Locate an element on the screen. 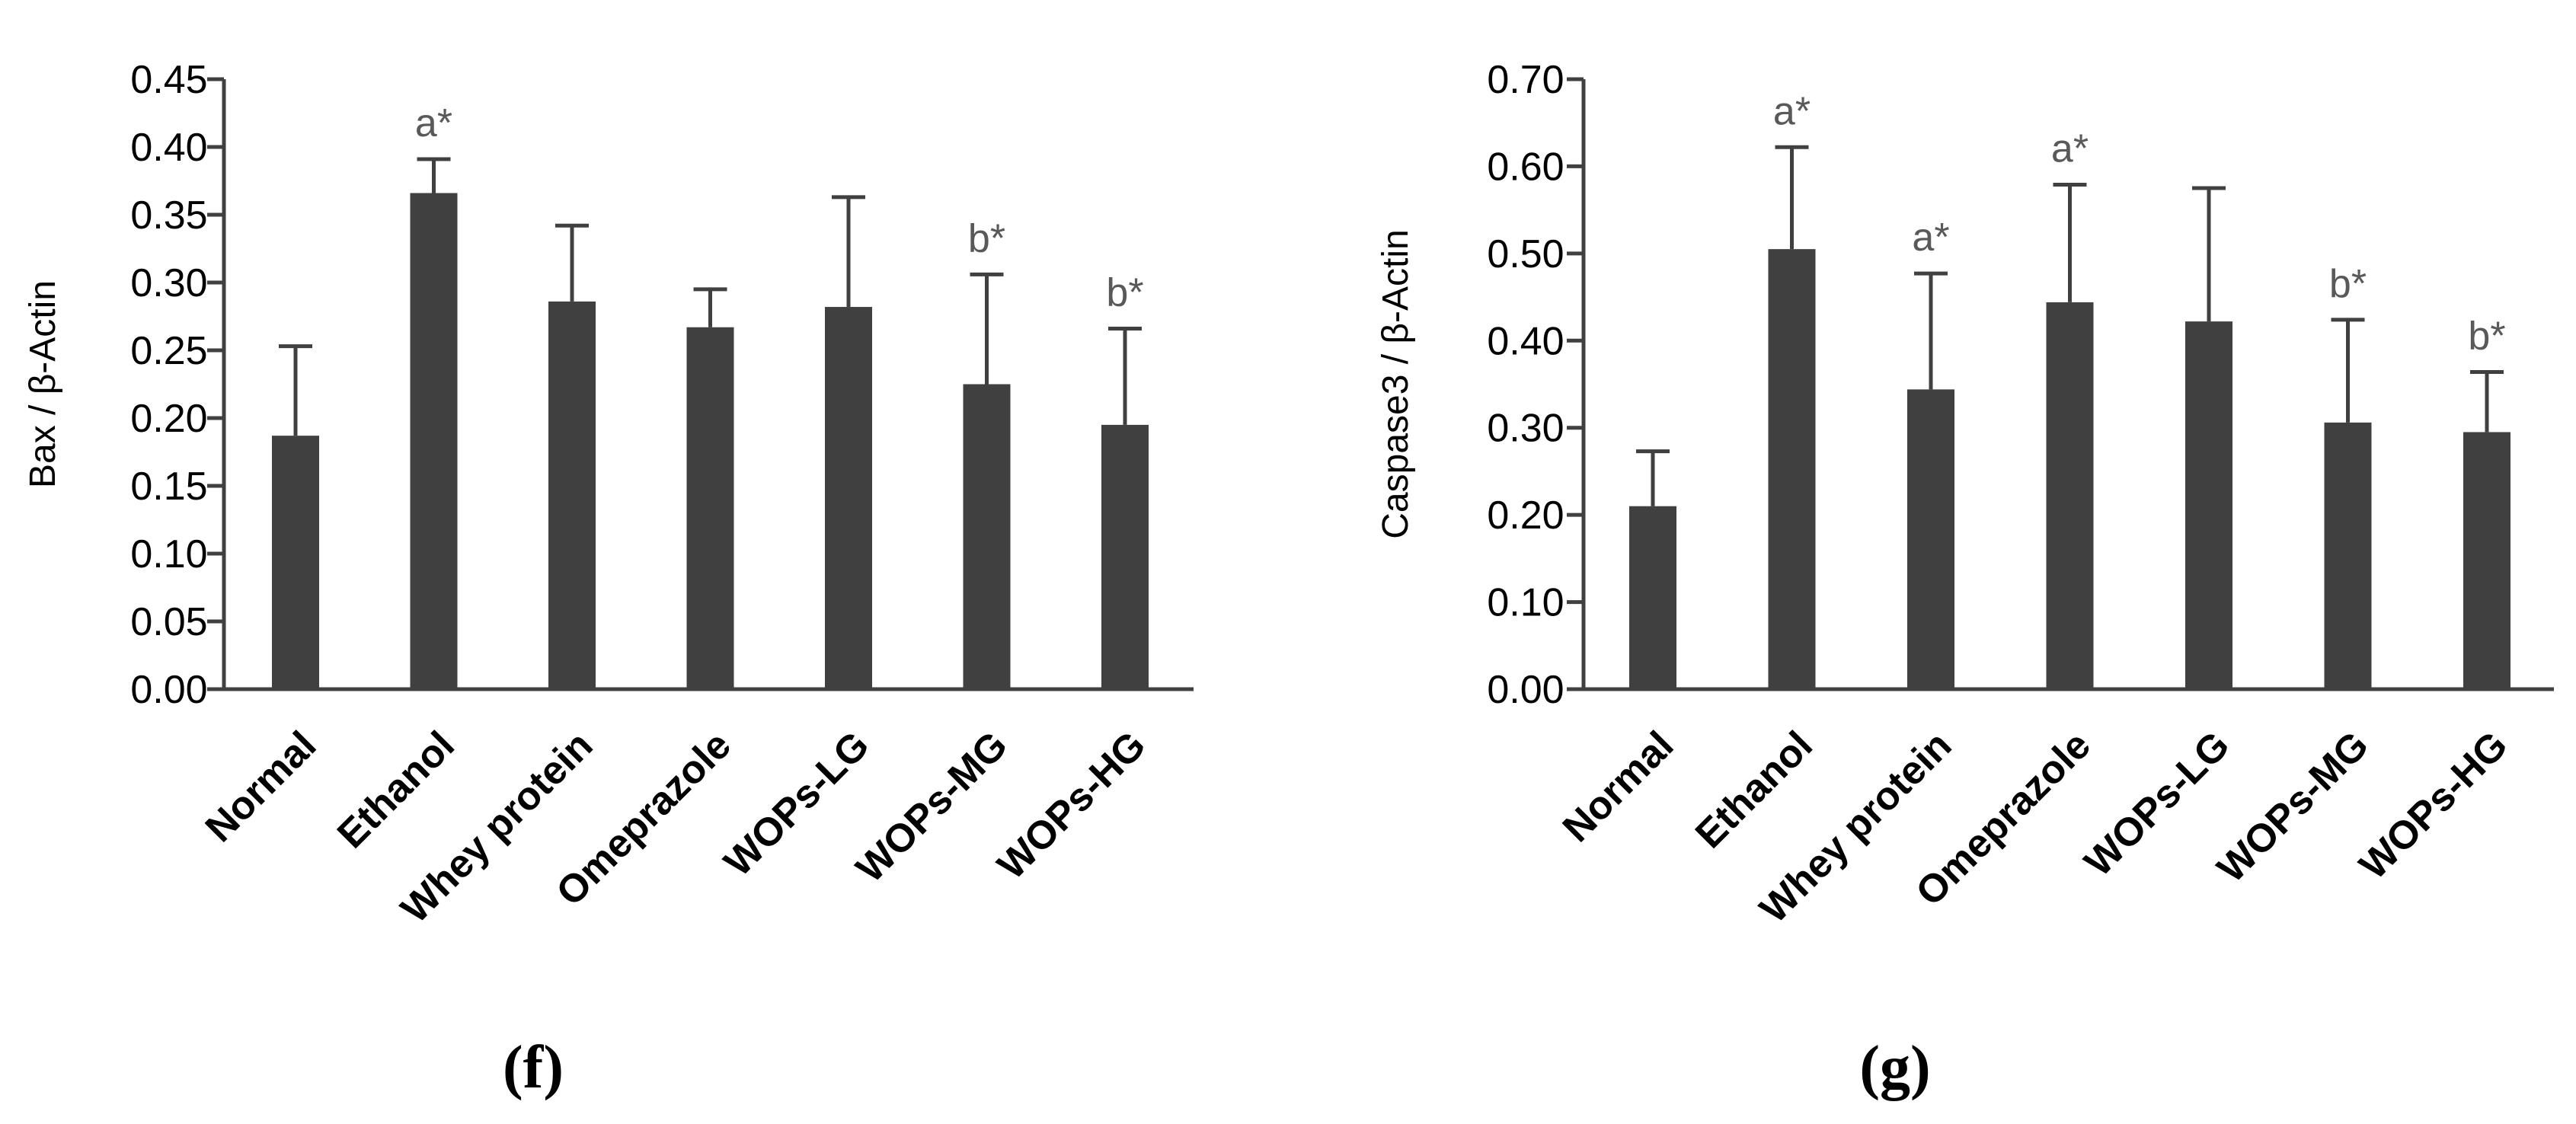 The height and width of the screenshot is (1124, 2576). y-axis-title: Caspase3 / β-Actin is located at coordinates (1396, 384).